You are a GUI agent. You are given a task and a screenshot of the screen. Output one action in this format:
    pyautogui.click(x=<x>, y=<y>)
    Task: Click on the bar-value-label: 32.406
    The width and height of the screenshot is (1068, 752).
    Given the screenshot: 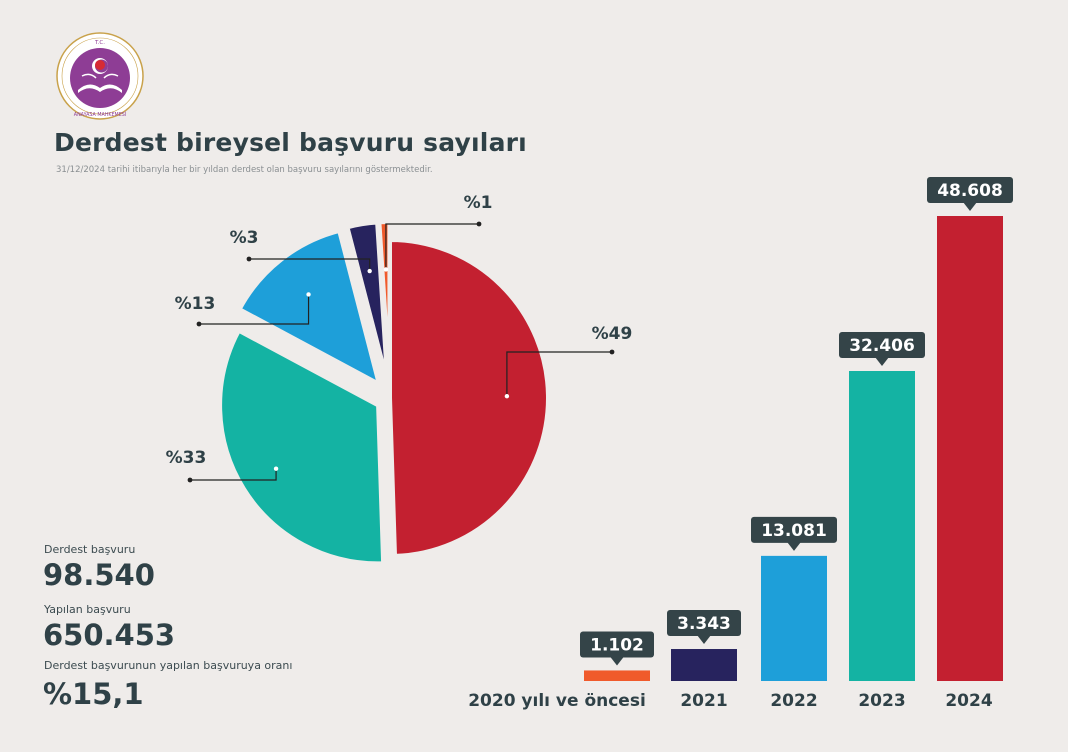 What is the action you would take?
    pyautogui.click(x=882, y=346)
    